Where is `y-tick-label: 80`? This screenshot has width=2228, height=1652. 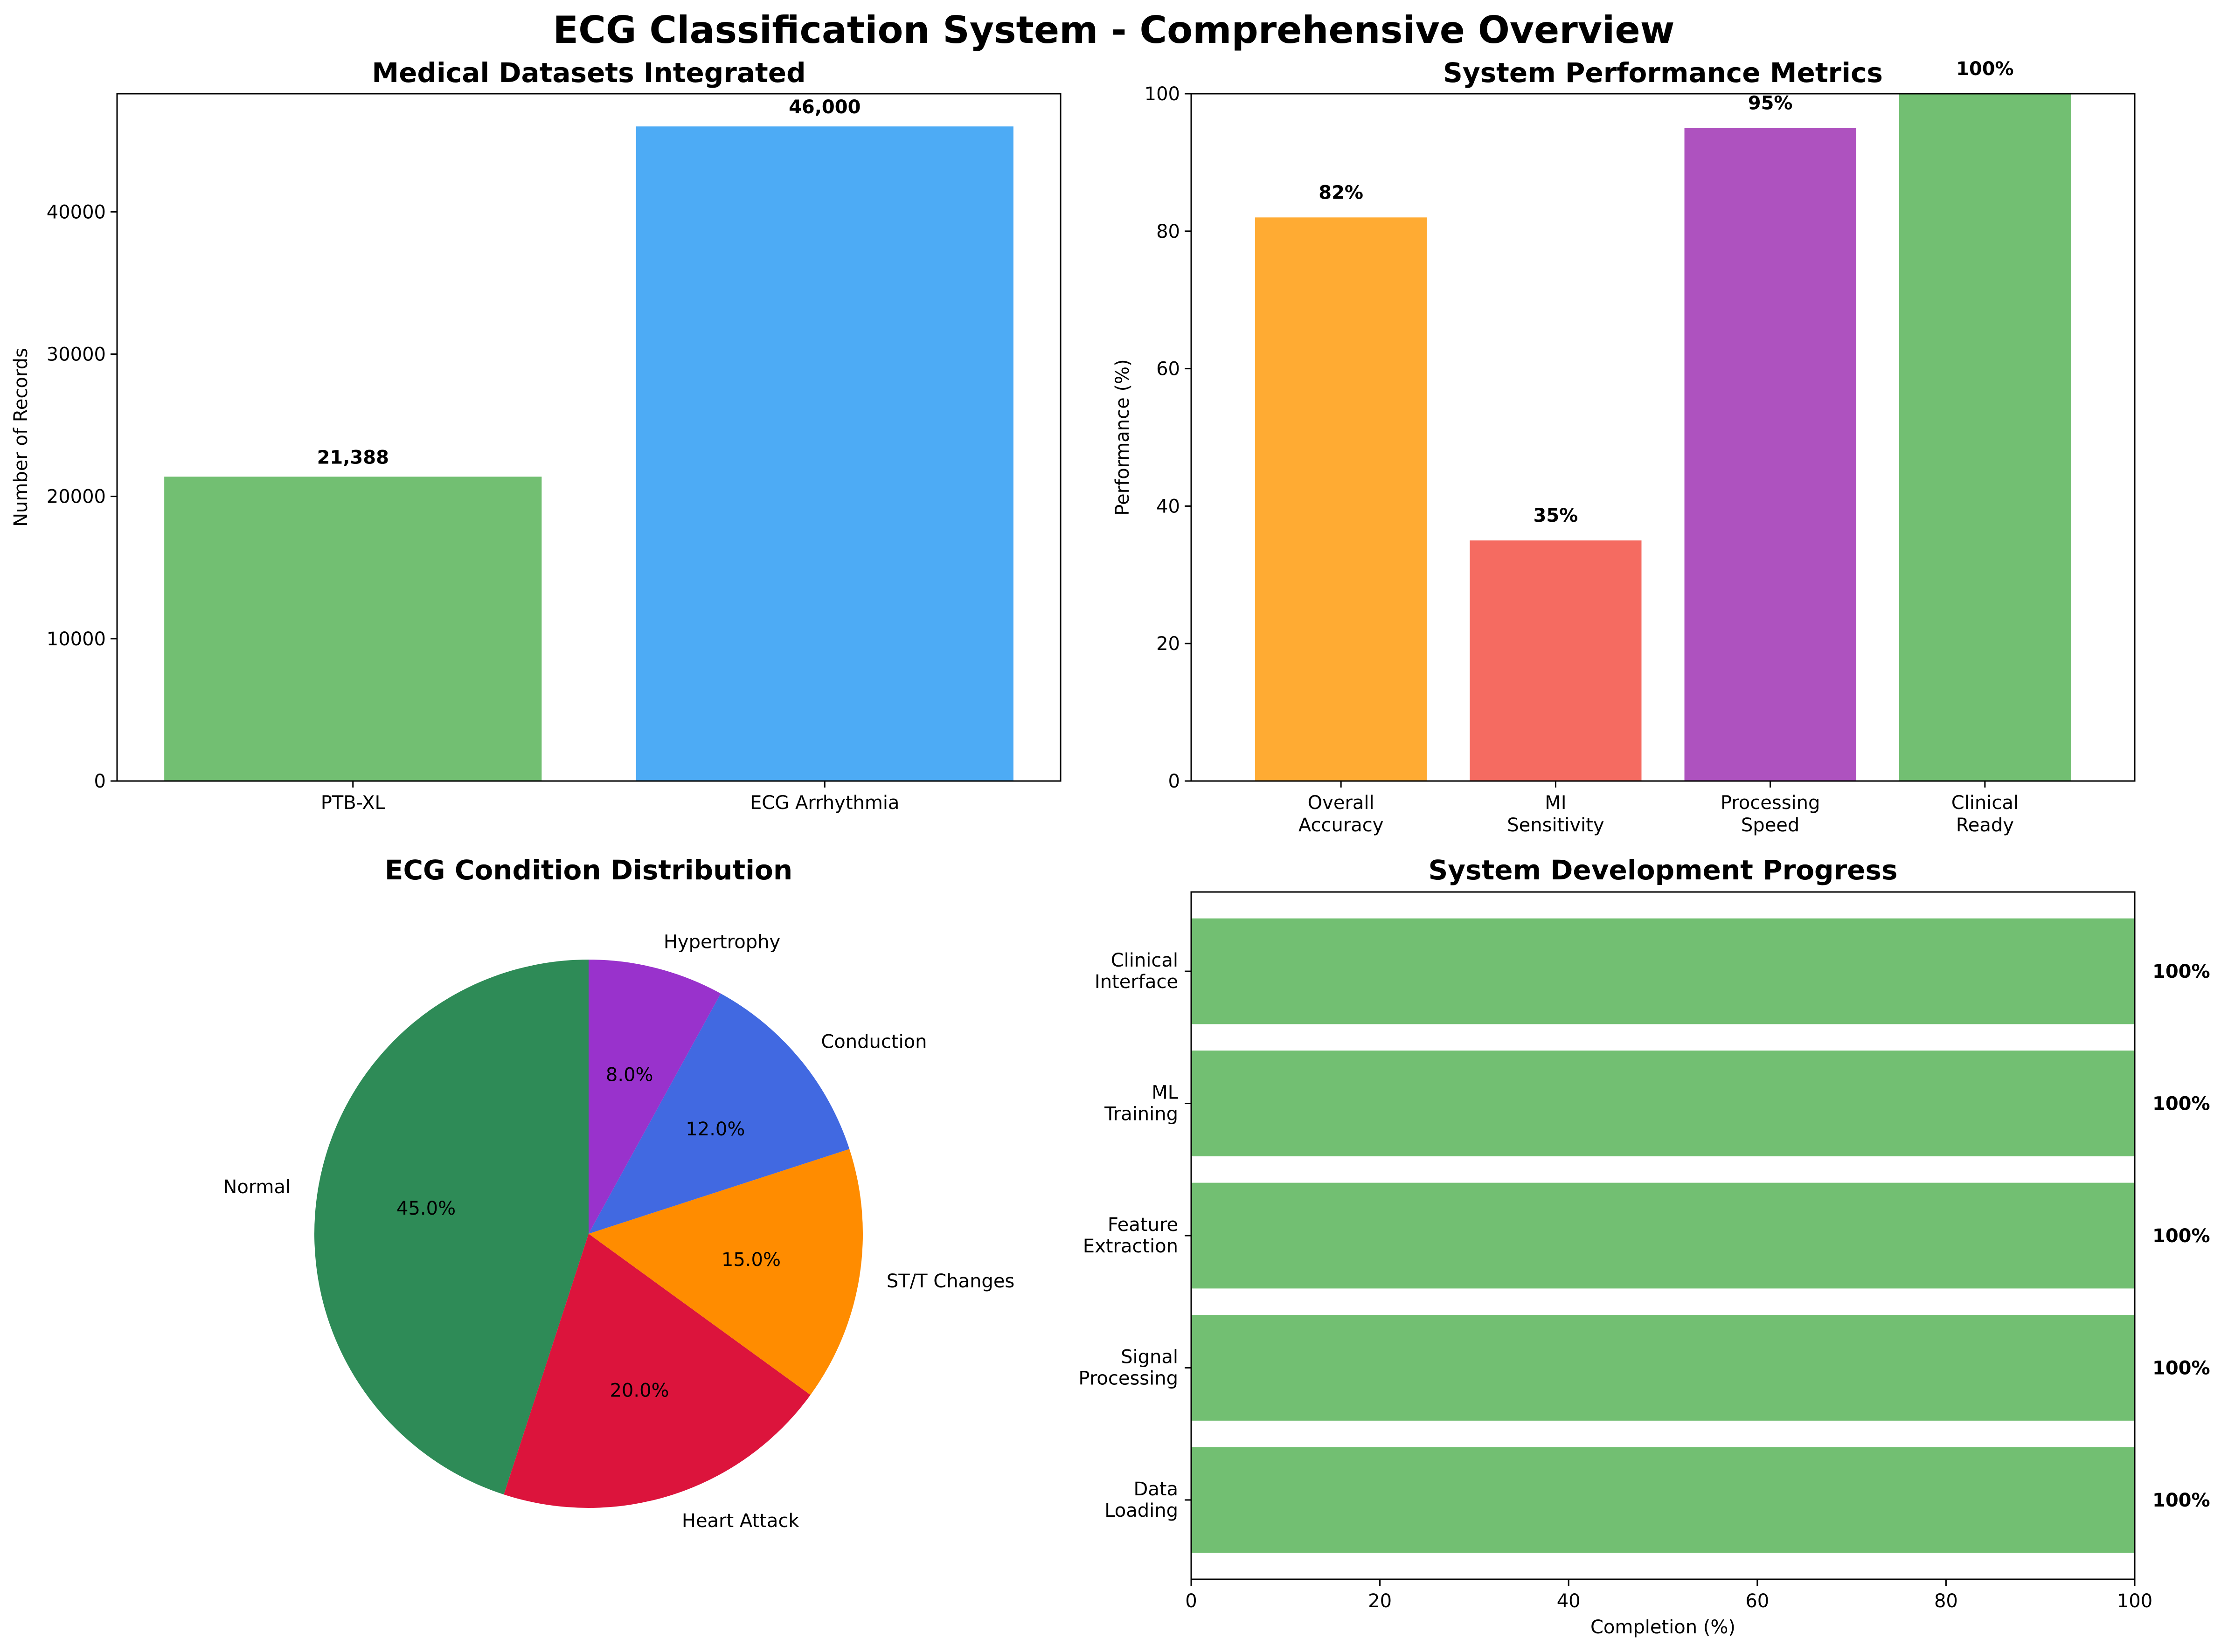 y-tick-label: 80 is located at coordinates (1168, 231).